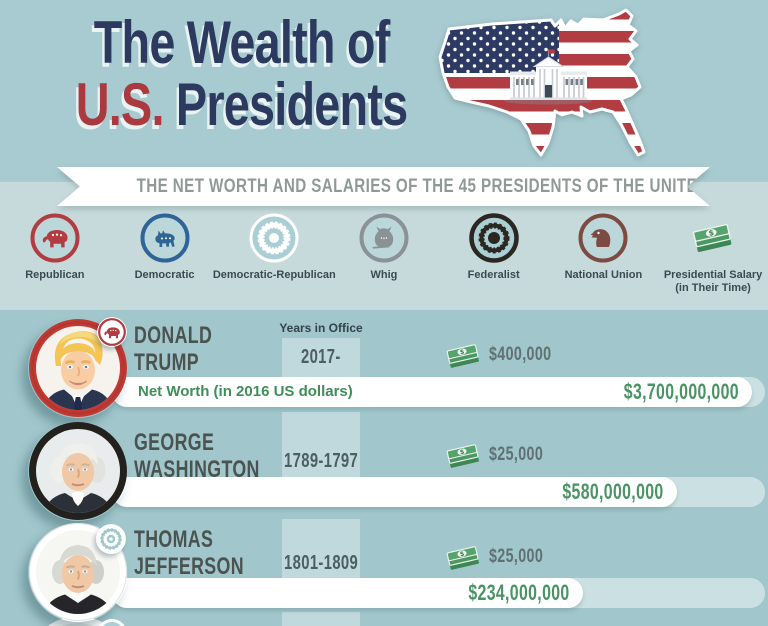 The height and width of the screenshot is (626, 768). I want to click on salary-value: $400,000, so click(530, 355).